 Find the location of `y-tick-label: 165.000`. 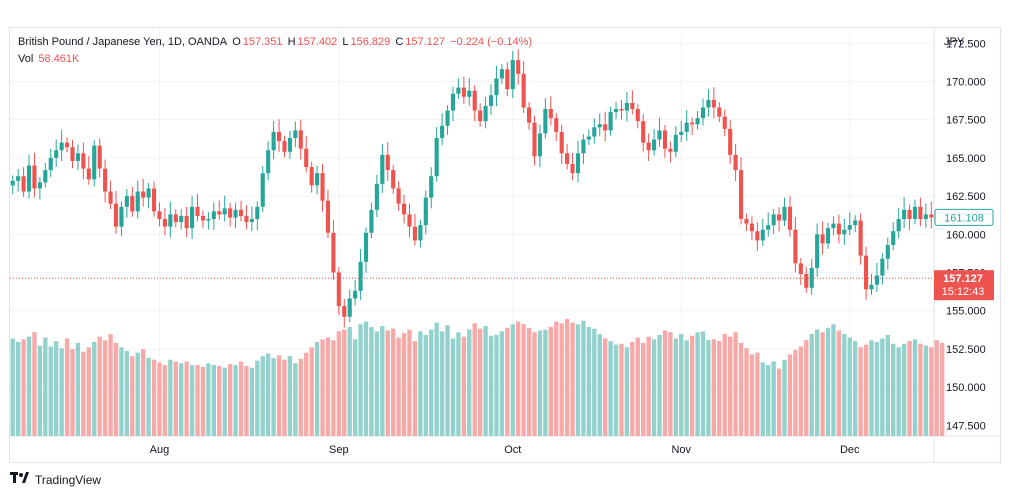

y-tick-label: 165.000 is located at coordinates (966, 159).